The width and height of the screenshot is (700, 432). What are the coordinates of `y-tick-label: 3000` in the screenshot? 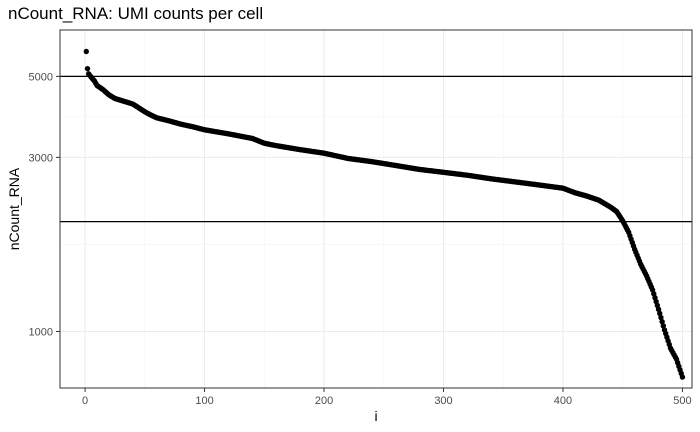 It's located at (41, 158).